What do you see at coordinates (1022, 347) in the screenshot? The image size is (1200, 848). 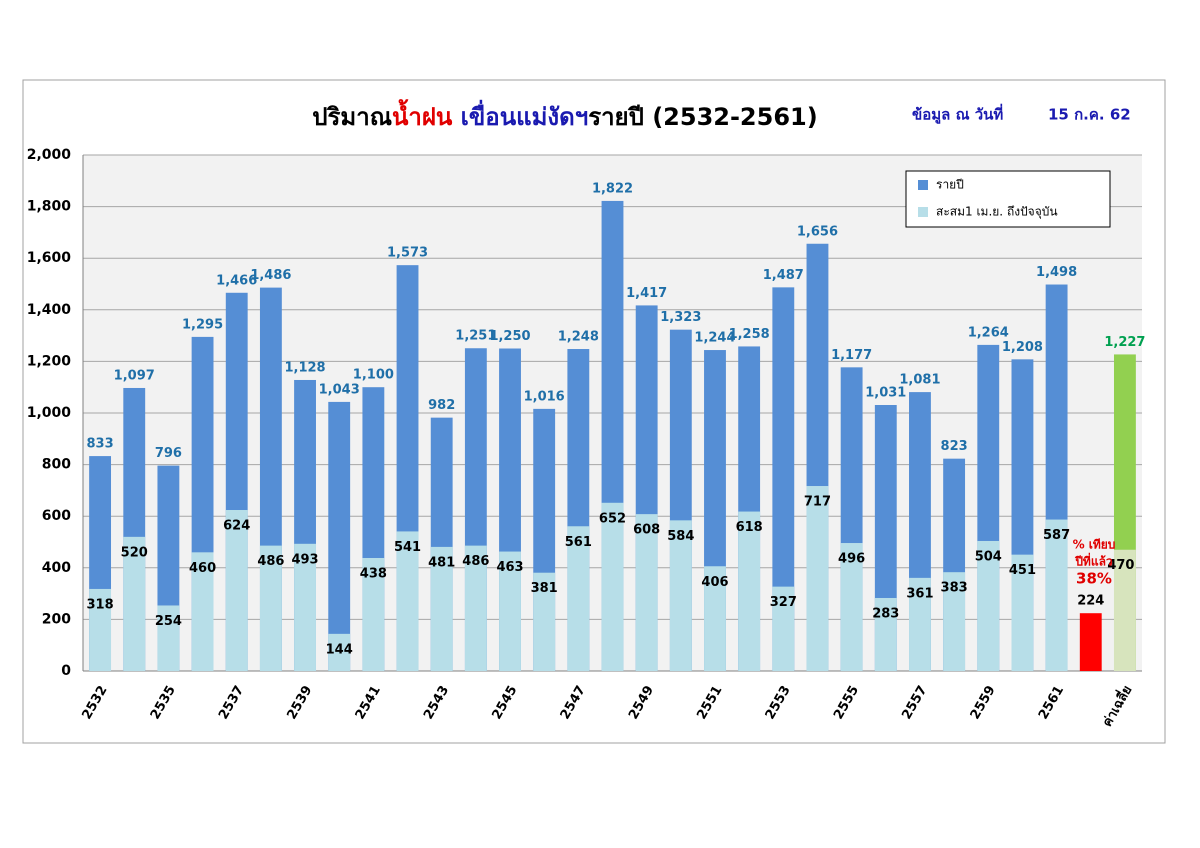 I see `data-label: 1,208` at bounding box center [1022, 347].